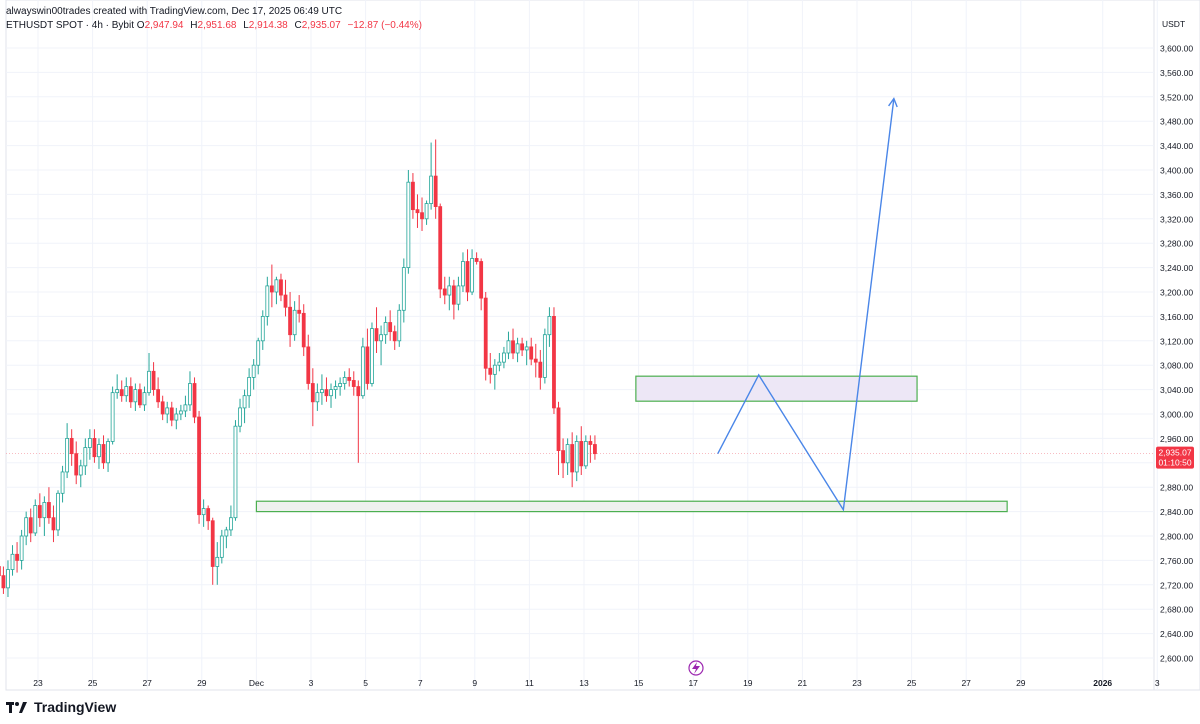  What do you see at coordinates (596, 683) in the screenshot?
I see `time-axis: 23 25 27 29 Dec 3 5 7 9 11 13 15 17 19 21 23 25 27 29 2026 3` at bounding box center [596, 683].